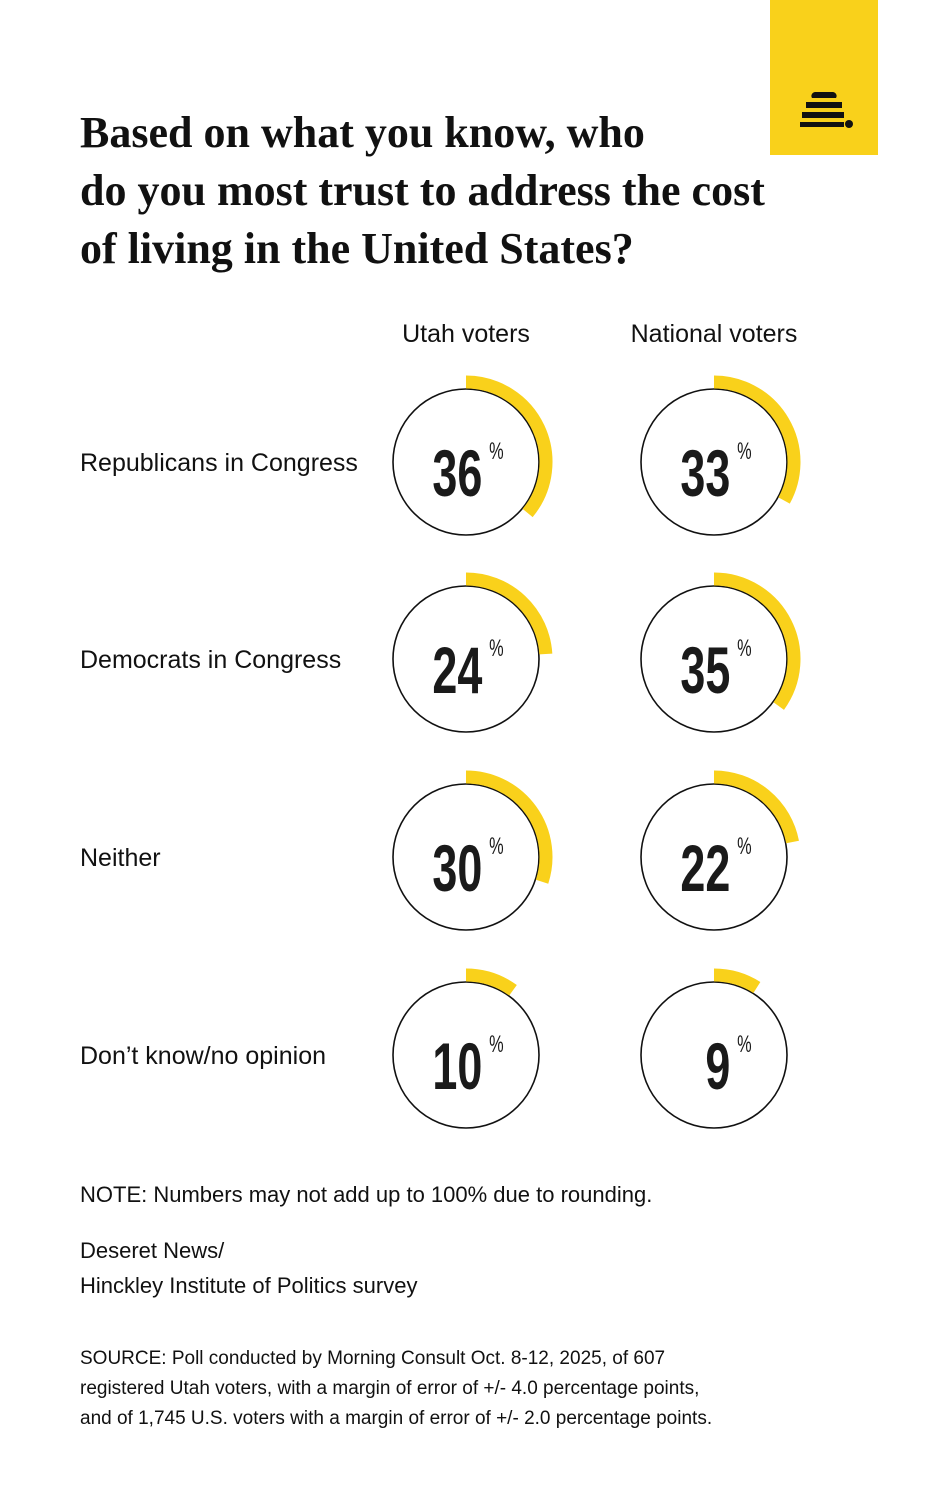 This screenshot has height=1500, width=939. I want to click on value-group: 10%, so click(467, 1066).